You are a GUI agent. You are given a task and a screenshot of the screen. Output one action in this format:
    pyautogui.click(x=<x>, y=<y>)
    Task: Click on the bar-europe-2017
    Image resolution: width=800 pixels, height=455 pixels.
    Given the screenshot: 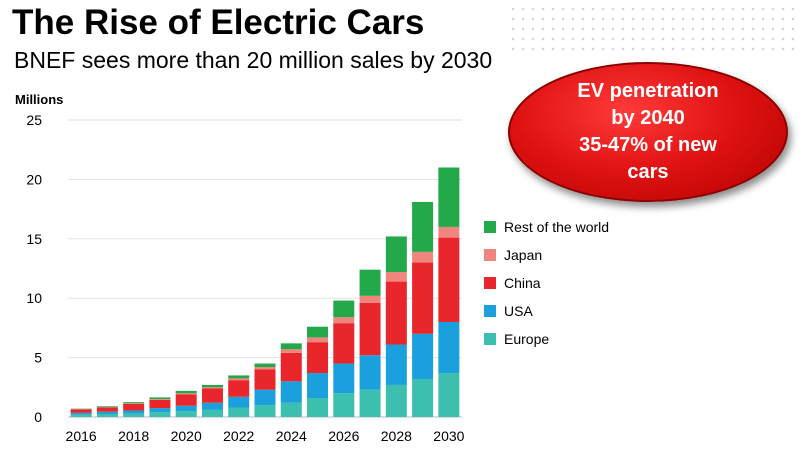 What is the action you would take?
    pyautogui.click(x=107, y=415)
    